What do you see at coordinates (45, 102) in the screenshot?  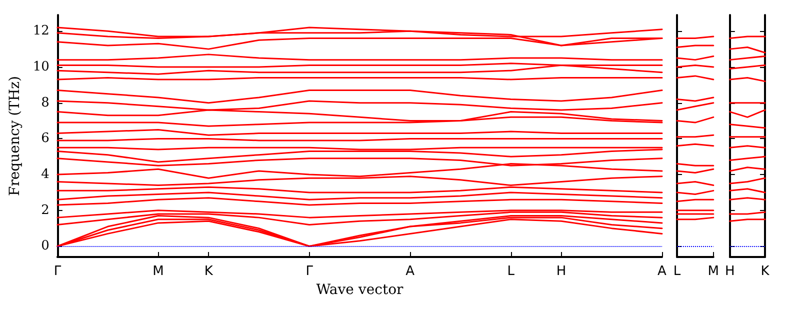 I see `y-tick-label: 8` at bounding box center [45, 102].